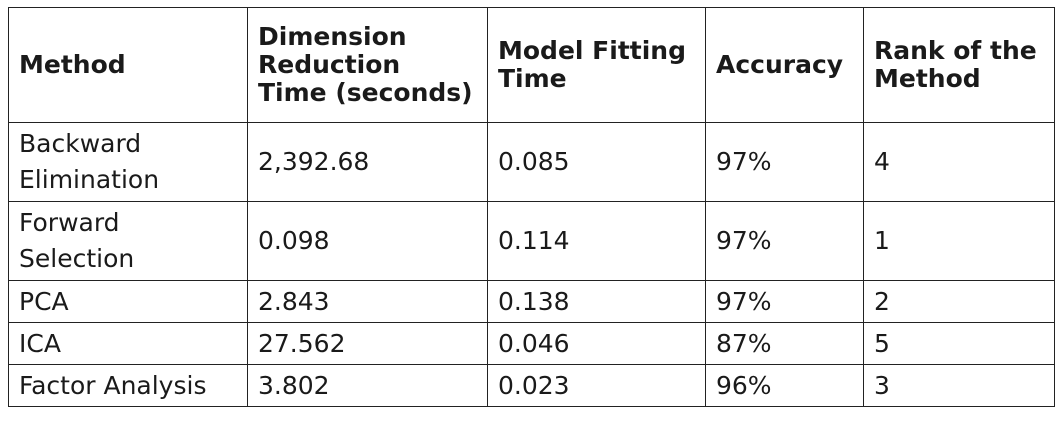 This screenshot has width=1060, height=424. Describe the element at coordinates (367, 385) in the screenshot. I see `cell-dimension-reduction-time: 3.802` at that location.